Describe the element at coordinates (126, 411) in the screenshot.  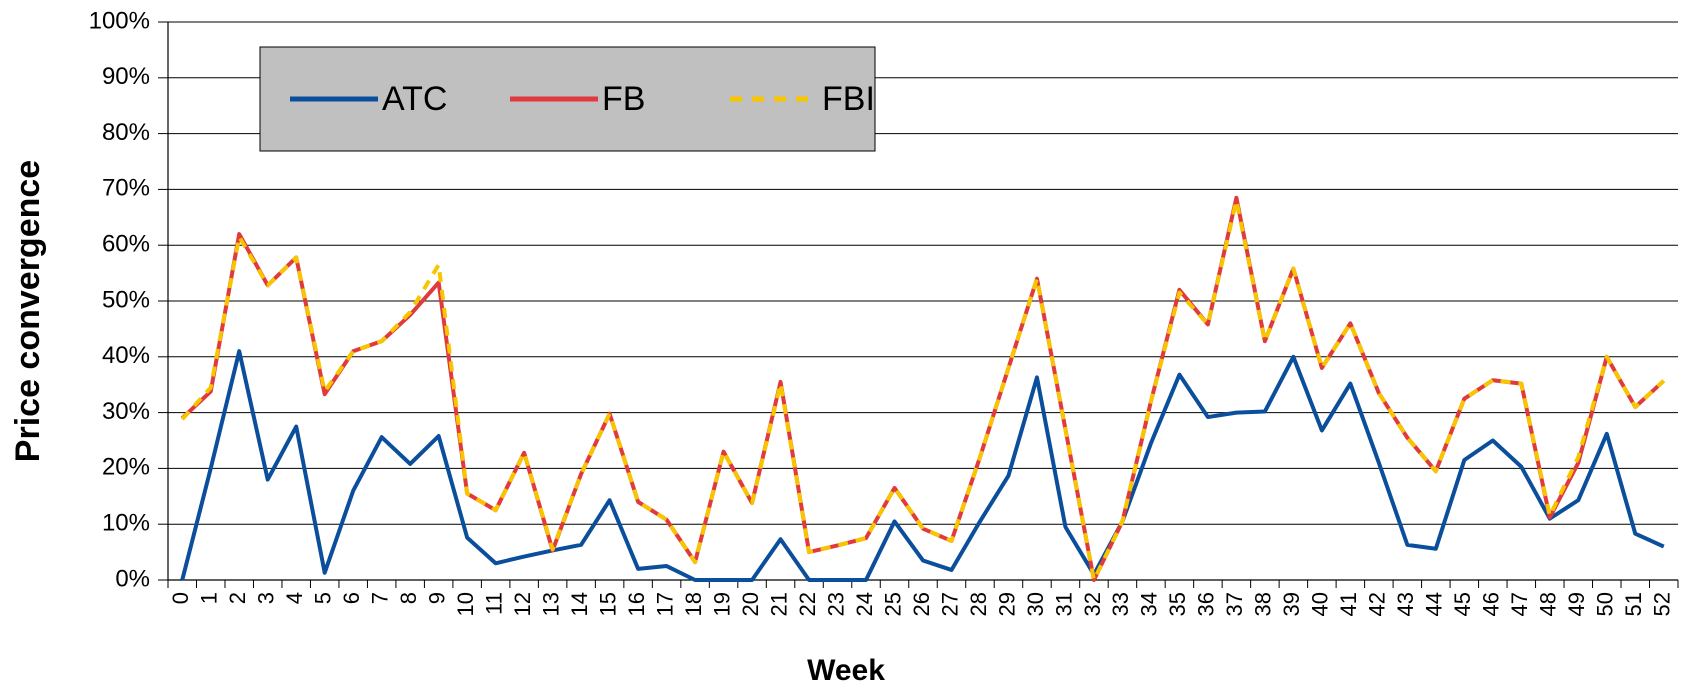
I see `y-tick-label: 30%` at that location.